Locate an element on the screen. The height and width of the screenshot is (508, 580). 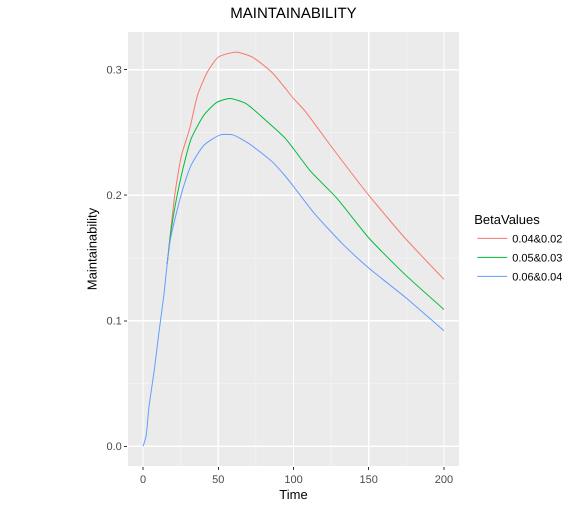
legend-title: BetaValues is located at coordinates (507, 219).